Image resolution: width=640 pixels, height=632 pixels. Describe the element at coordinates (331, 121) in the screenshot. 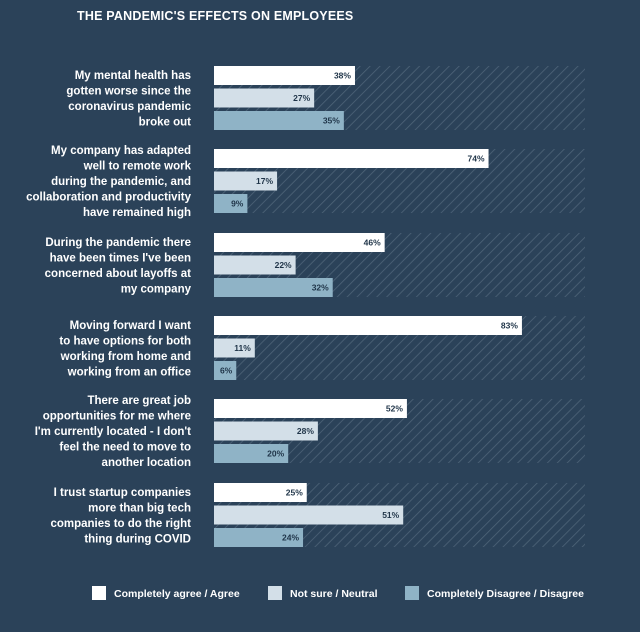

I see `bar-value-label: 35%` at that location.